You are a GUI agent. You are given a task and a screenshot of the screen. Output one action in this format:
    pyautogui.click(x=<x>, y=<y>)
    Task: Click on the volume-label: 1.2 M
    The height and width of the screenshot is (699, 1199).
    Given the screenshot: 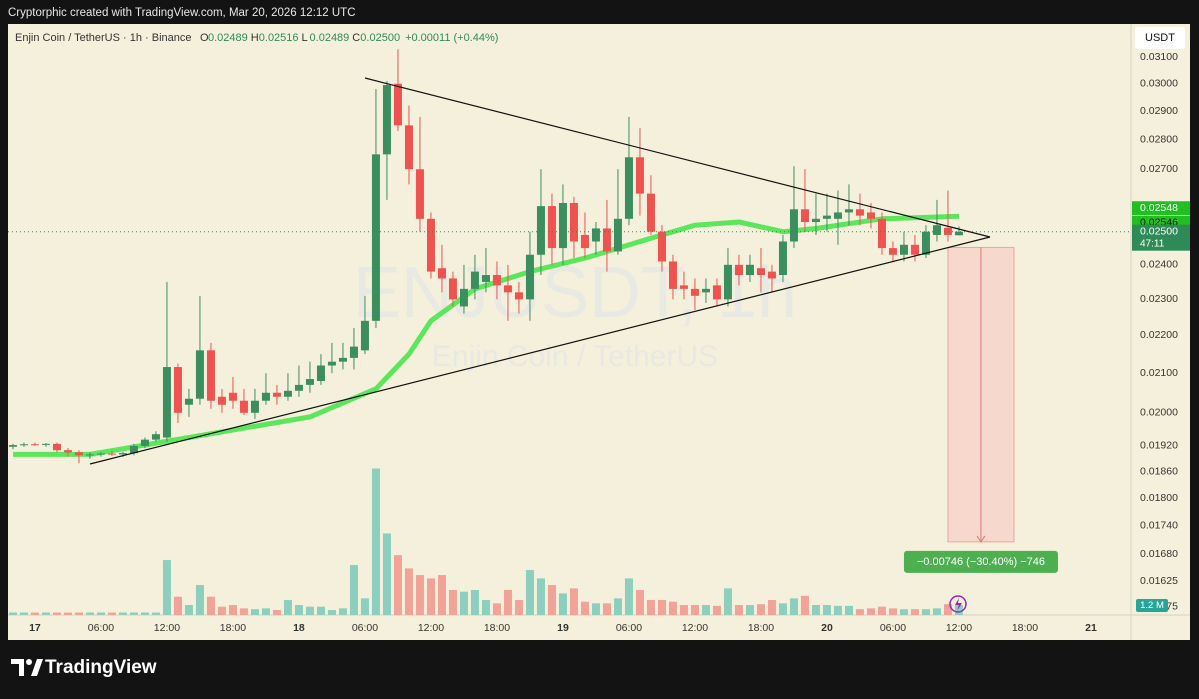 What is the action you would take?
    pyautogui.click(x=1152, y=605)
    